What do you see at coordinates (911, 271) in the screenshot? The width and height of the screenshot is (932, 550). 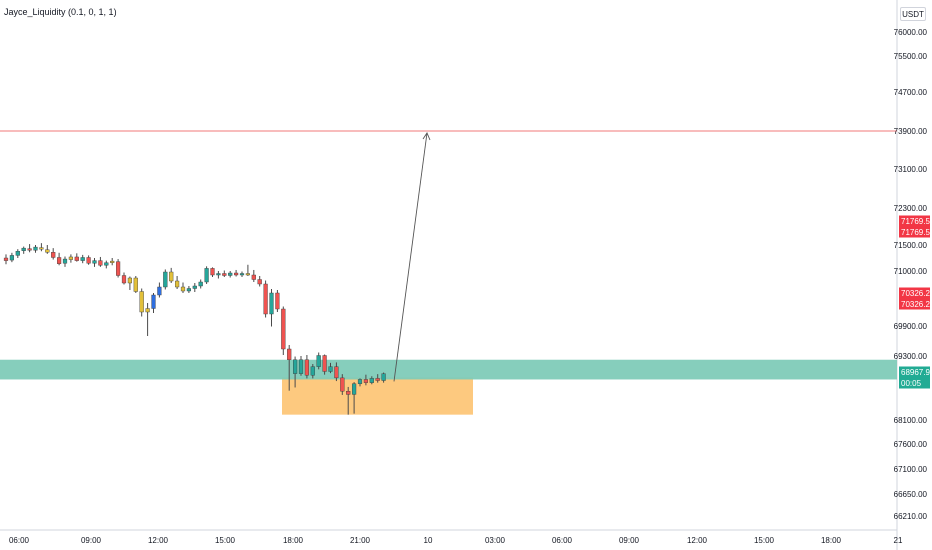 I see `price-tick-label: 71000.00` at bounding box center [911, 271].